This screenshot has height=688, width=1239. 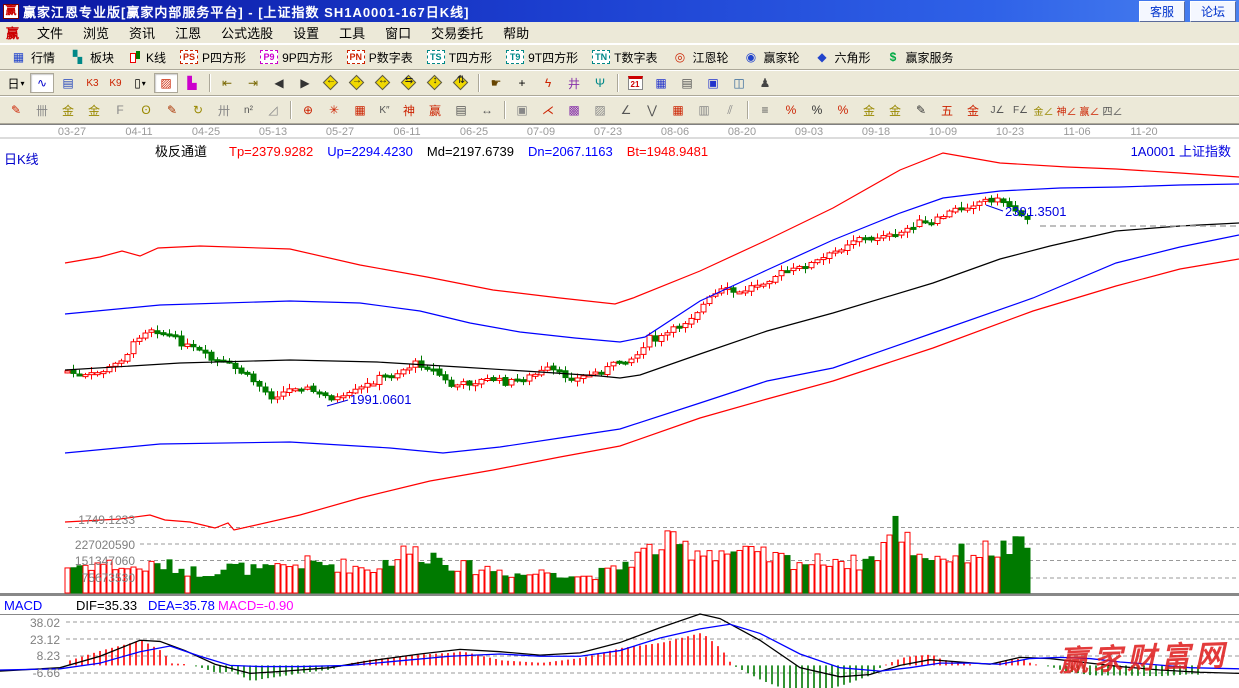 I want to click on comb2-tool: 卅, so click(x=224, y=110).